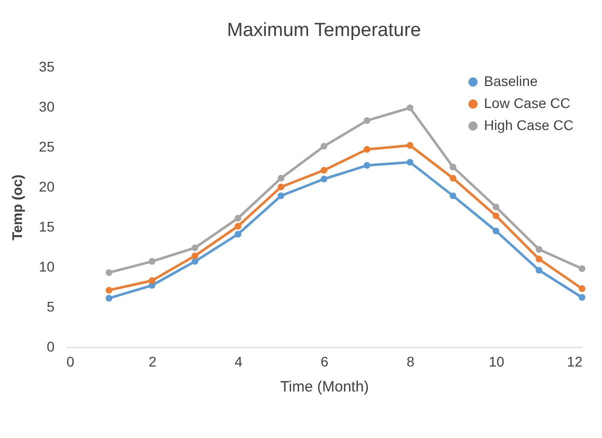 The image size is (602, 438). I want to click on x-tick-label: 6, so click(324, 362).